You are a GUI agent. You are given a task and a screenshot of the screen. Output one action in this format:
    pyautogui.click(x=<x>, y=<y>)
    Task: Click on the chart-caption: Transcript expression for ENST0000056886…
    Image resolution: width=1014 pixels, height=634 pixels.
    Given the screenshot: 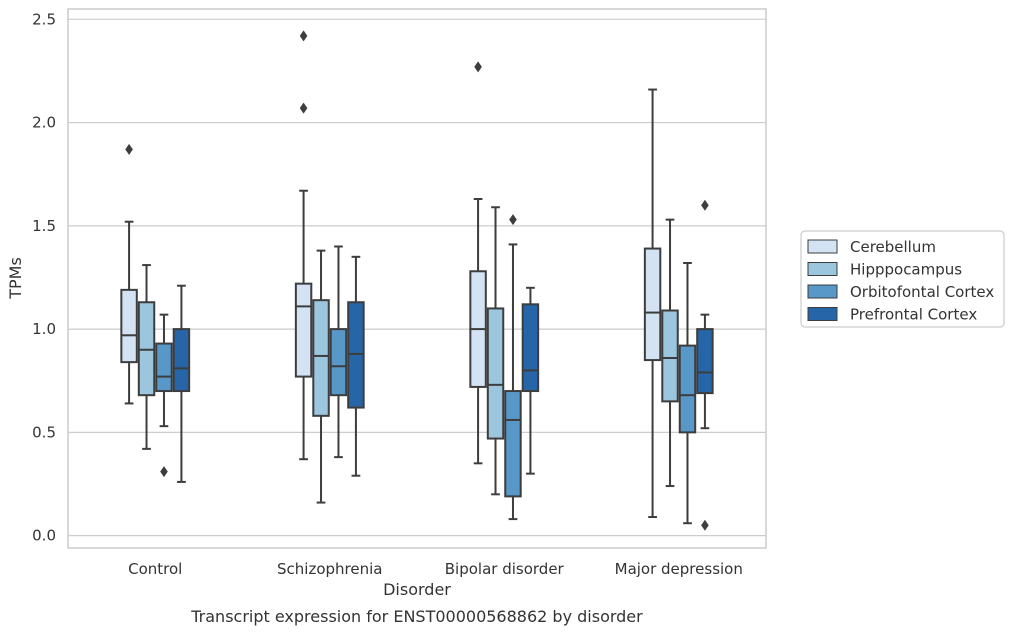 What is the action you would take?
    pyautogui.click(x=416, y=616)
    